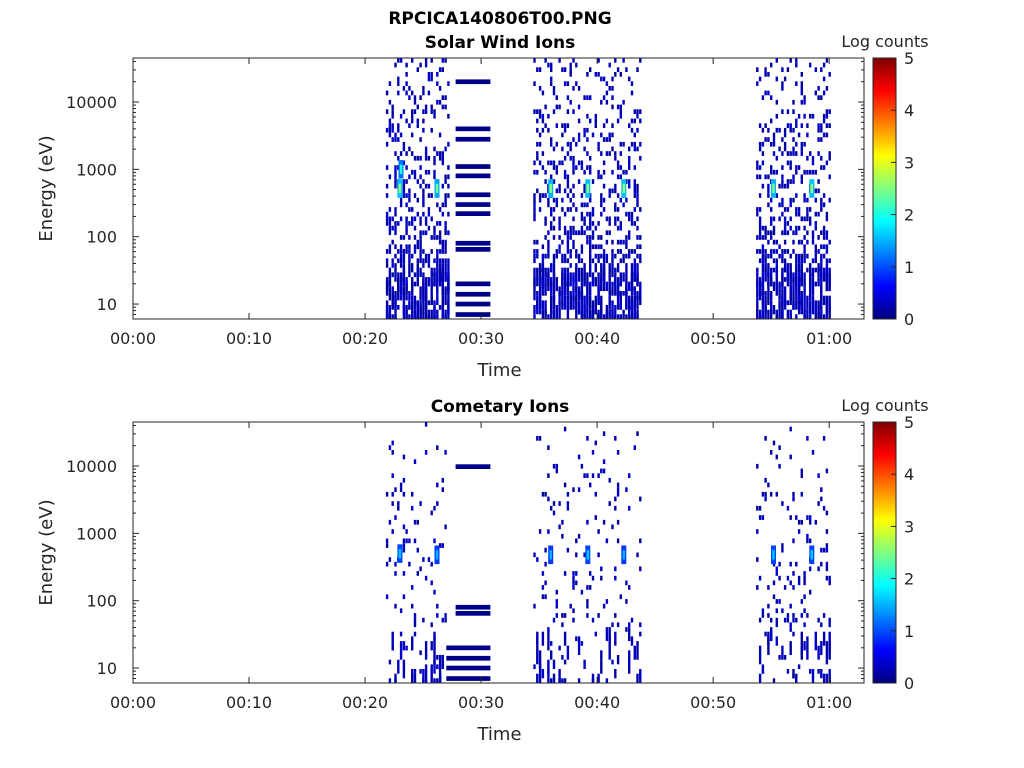  Describe the element at coordinates (811, 555) in the screenshot. I see `heatmap-peak` at that location.